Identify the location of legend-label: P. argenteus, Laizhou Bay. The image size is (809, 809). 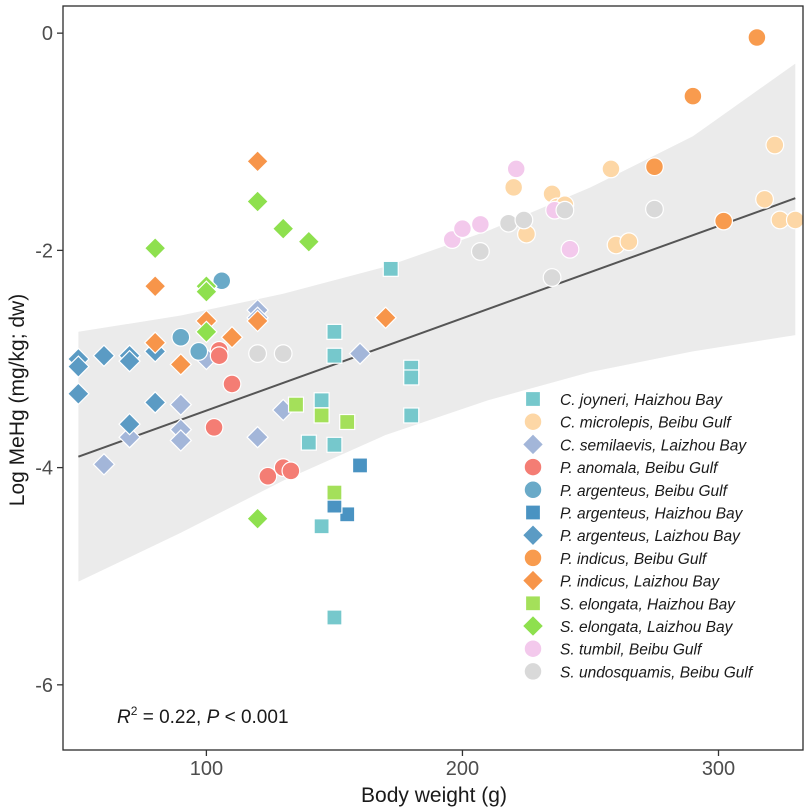
(650, 536).